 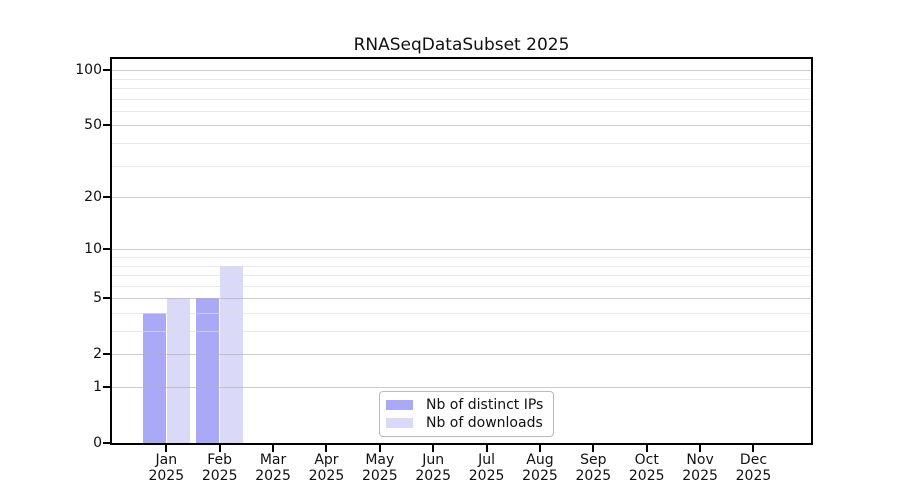 What do you see at coordinates (461, 45) in the screenshot?
I see `chart-title: RNASeqDataSubset 2025` at bounding box center [461, 45].